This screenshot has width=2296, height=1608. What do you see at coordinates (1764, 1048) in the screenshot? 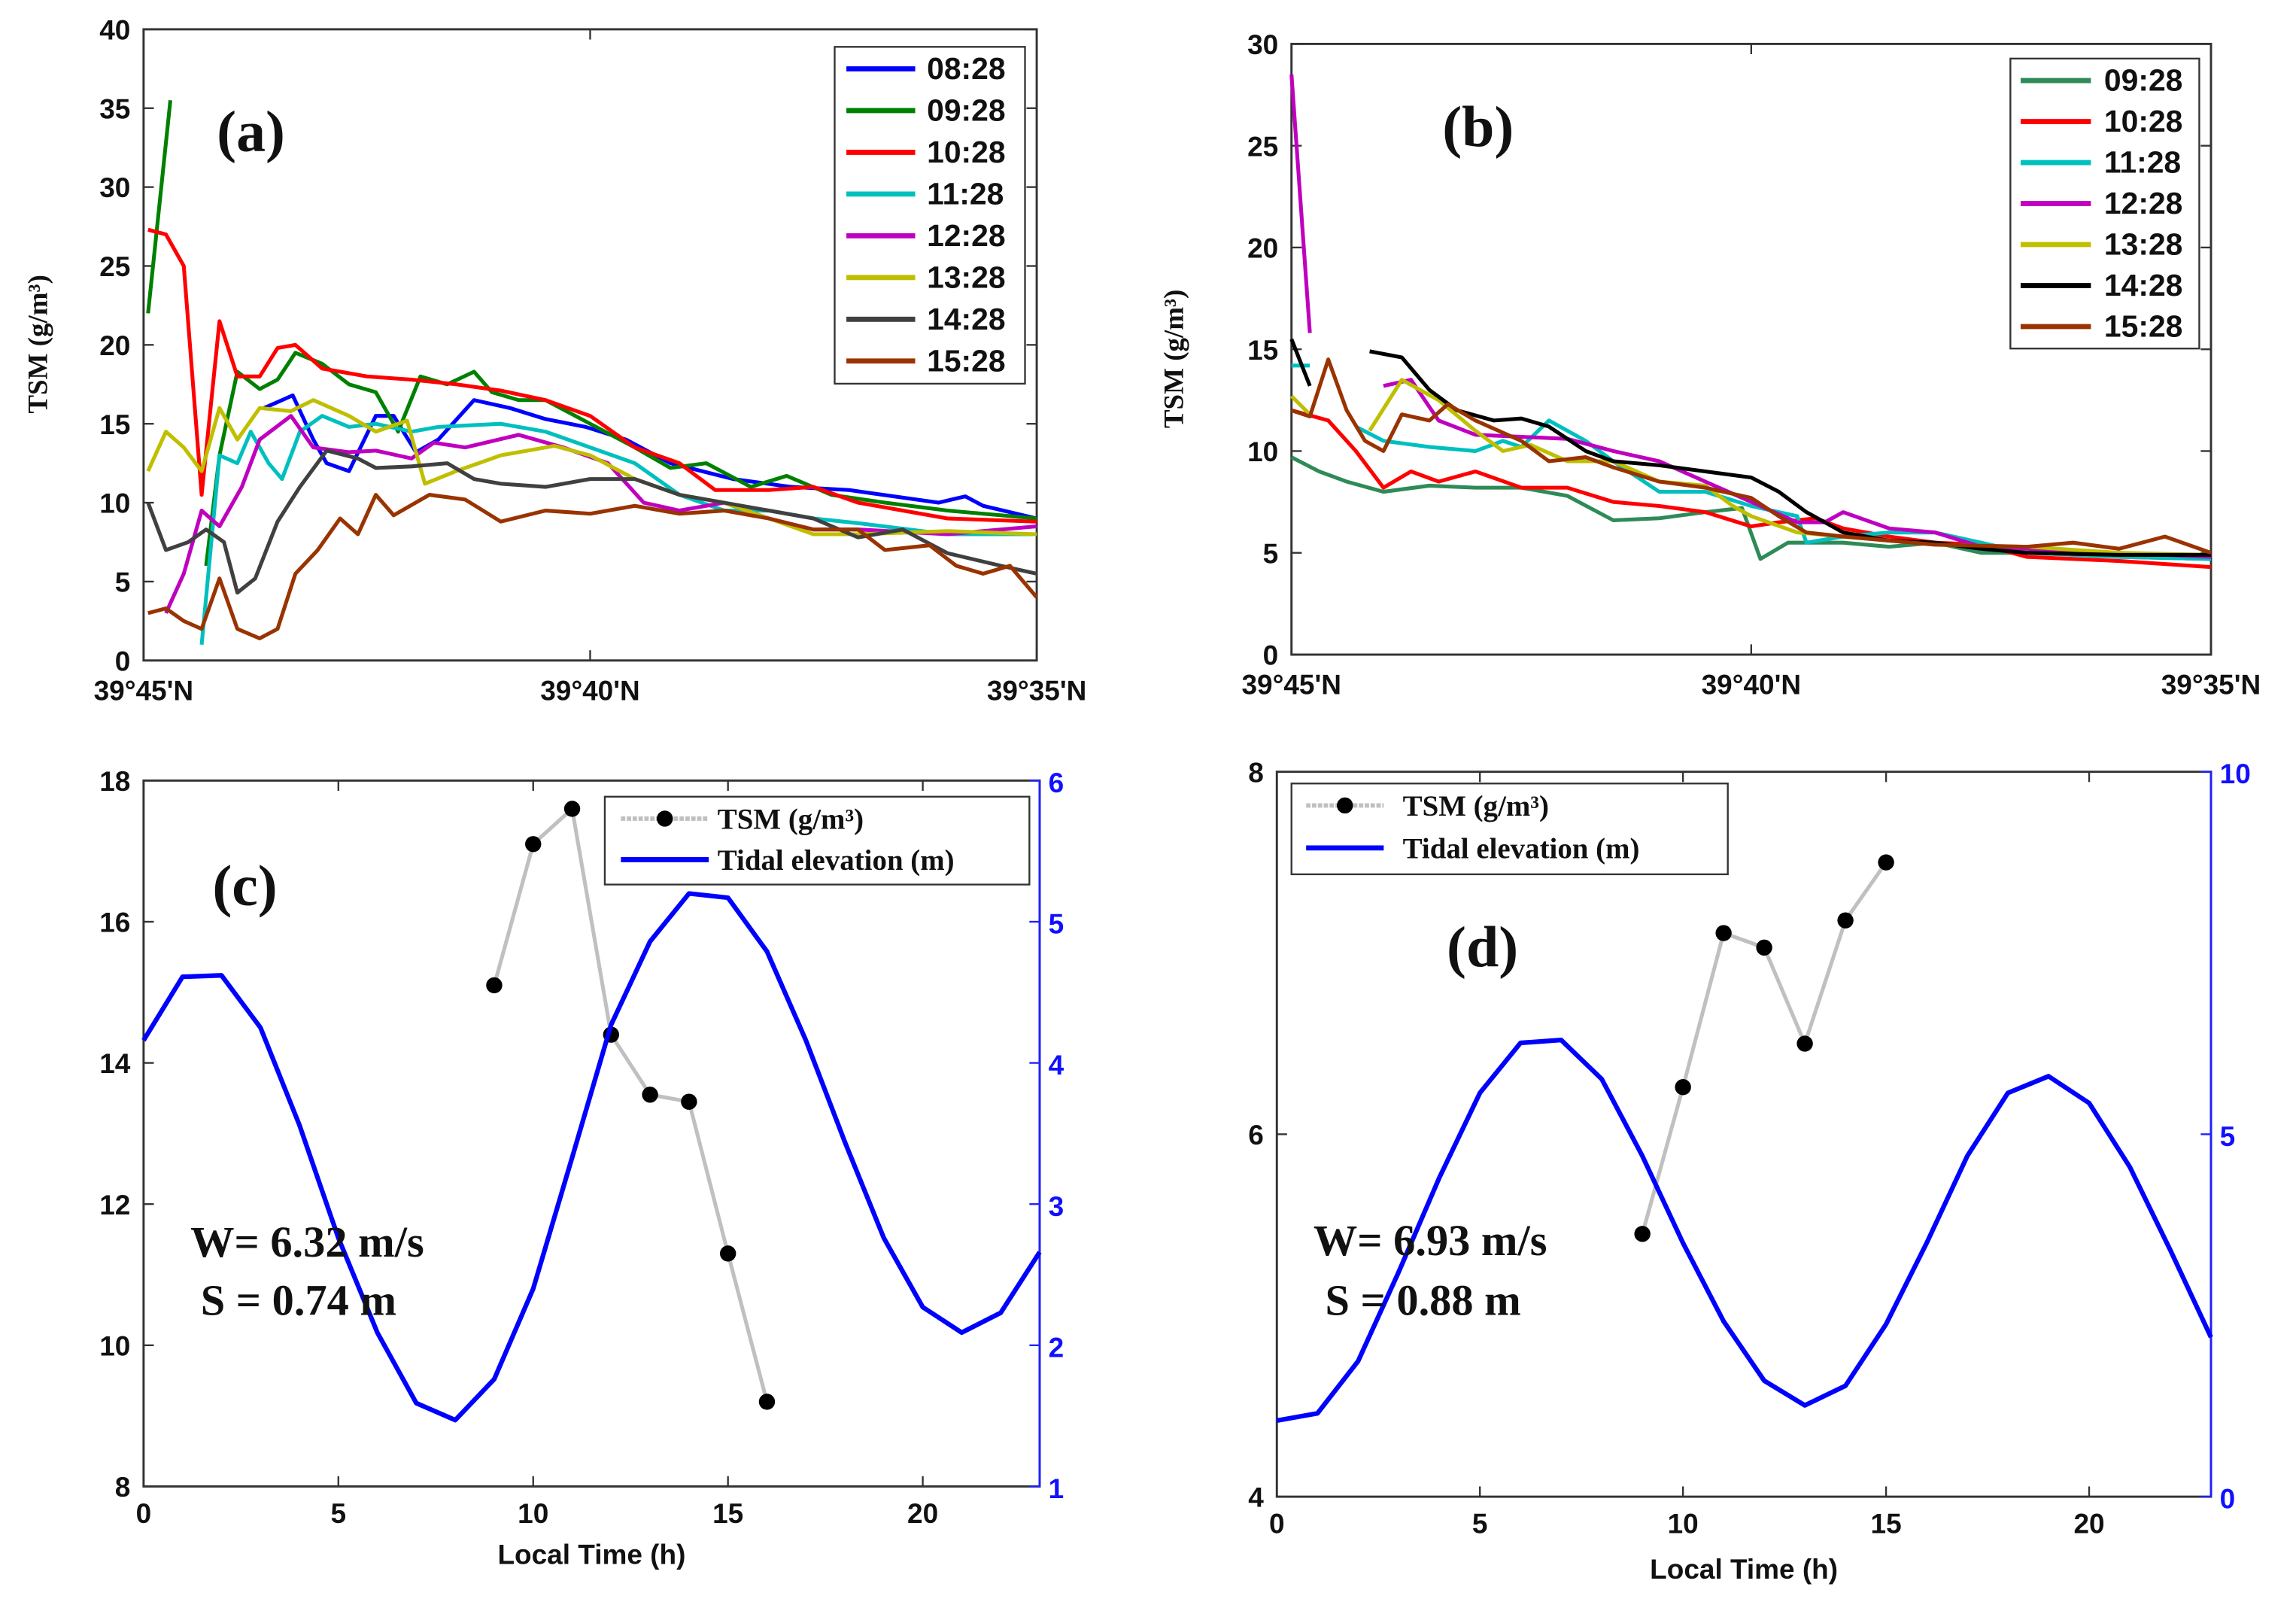
I see `series-tsm-g-m-` at bounding box center [1764, 1048].